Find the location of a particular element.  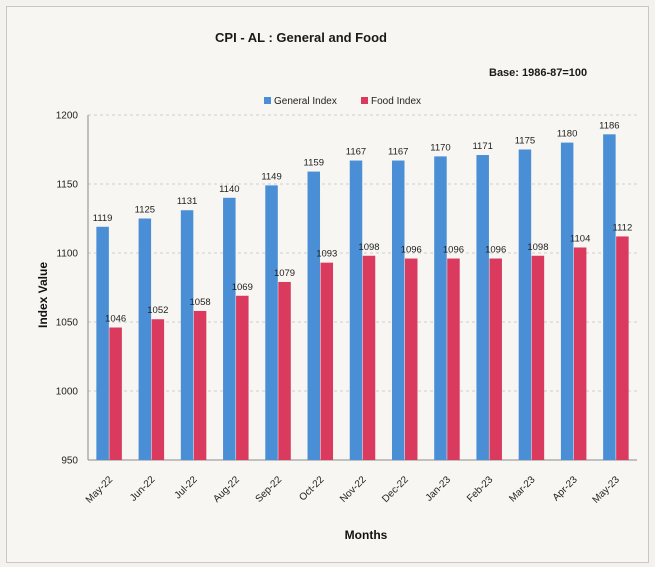

x-tick-label: Sep-22 is located at coordinates (269, 489).